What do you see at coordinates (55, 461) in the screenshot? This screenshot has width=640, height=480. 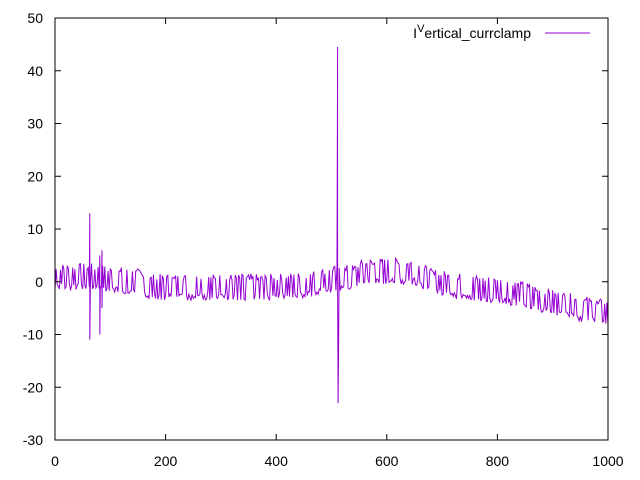 I see `x-tick-label: 0` at bounding box center [55, 461].